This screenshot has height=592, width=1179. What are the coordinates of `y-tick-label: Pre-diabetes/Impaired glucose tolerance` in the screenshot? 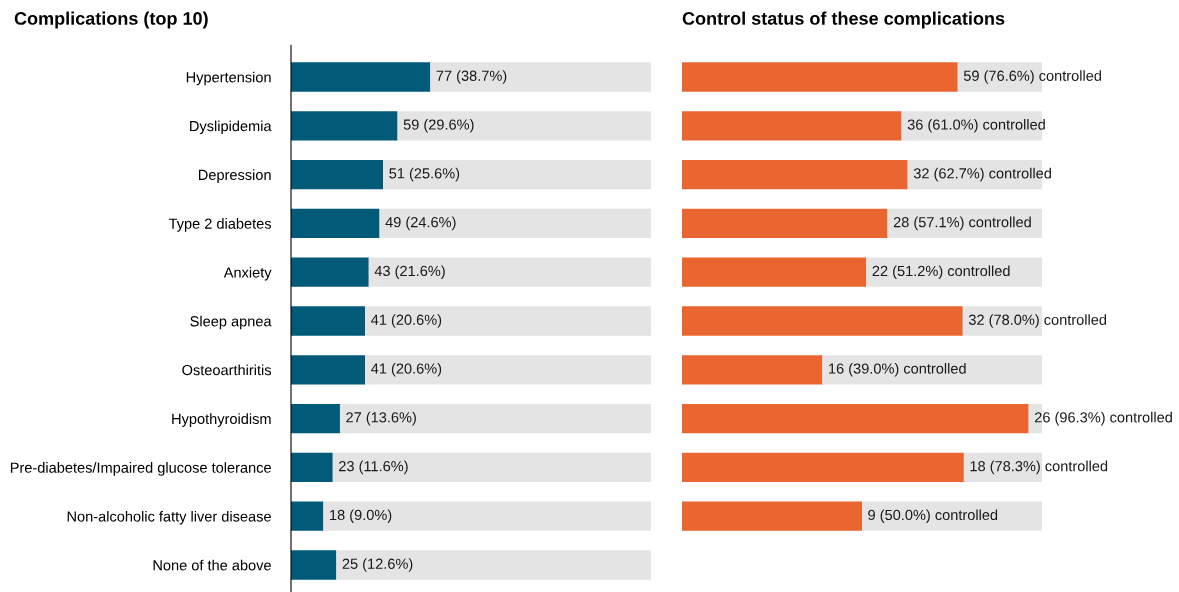 It's located at (140, 469).